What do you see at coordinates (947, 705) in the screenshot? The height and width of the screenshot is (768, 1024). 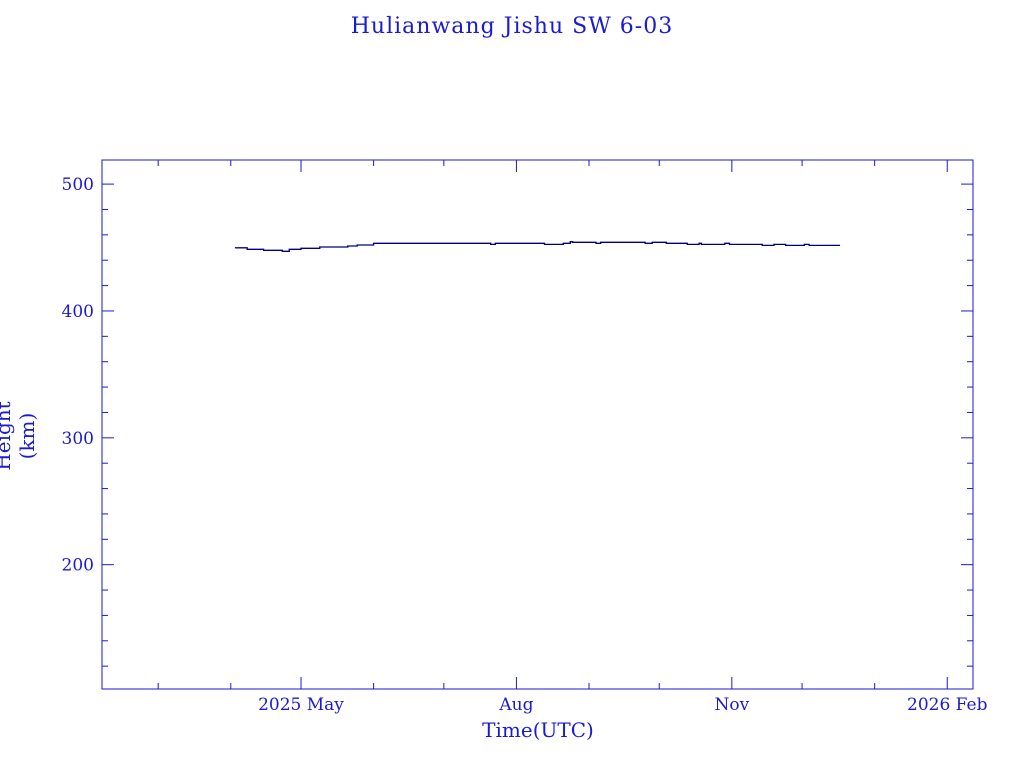 I see `x-tick-label: 2026 Feb` at bounding box center [947, 705].